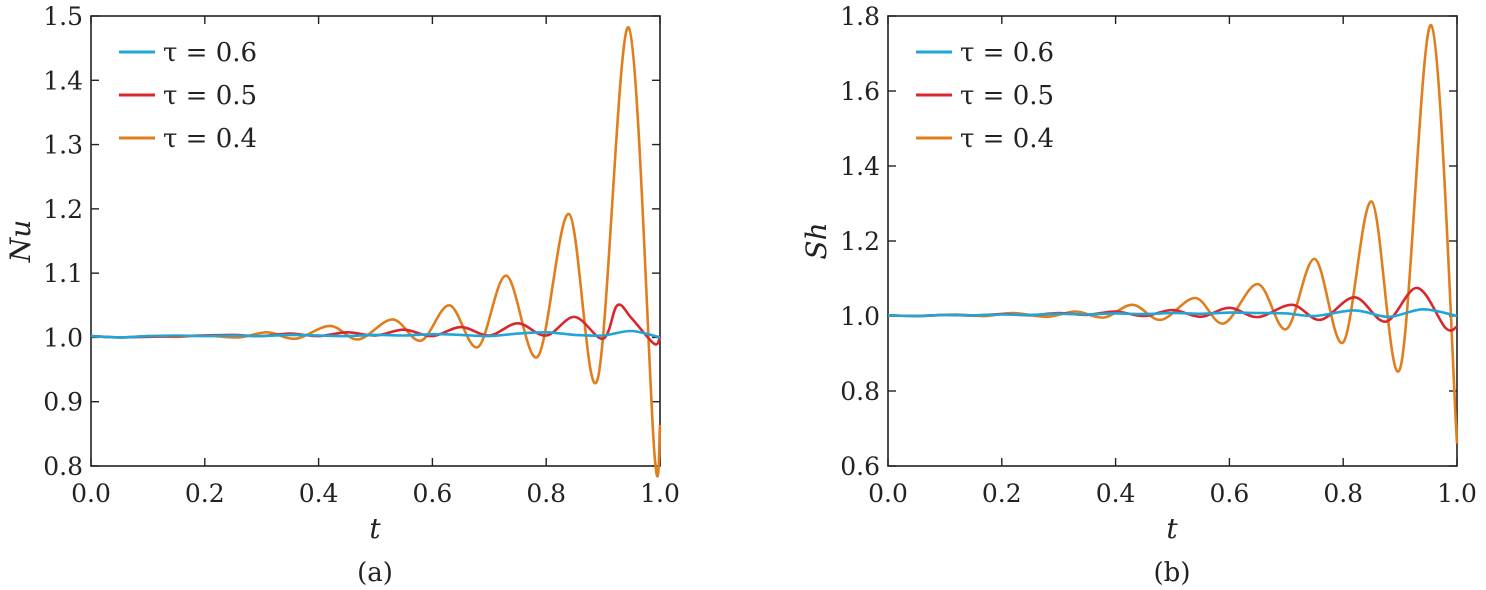 This screenshot has height=590, width=1486. I want to click on y-axis-title-a: Nu, so click(20, 242).